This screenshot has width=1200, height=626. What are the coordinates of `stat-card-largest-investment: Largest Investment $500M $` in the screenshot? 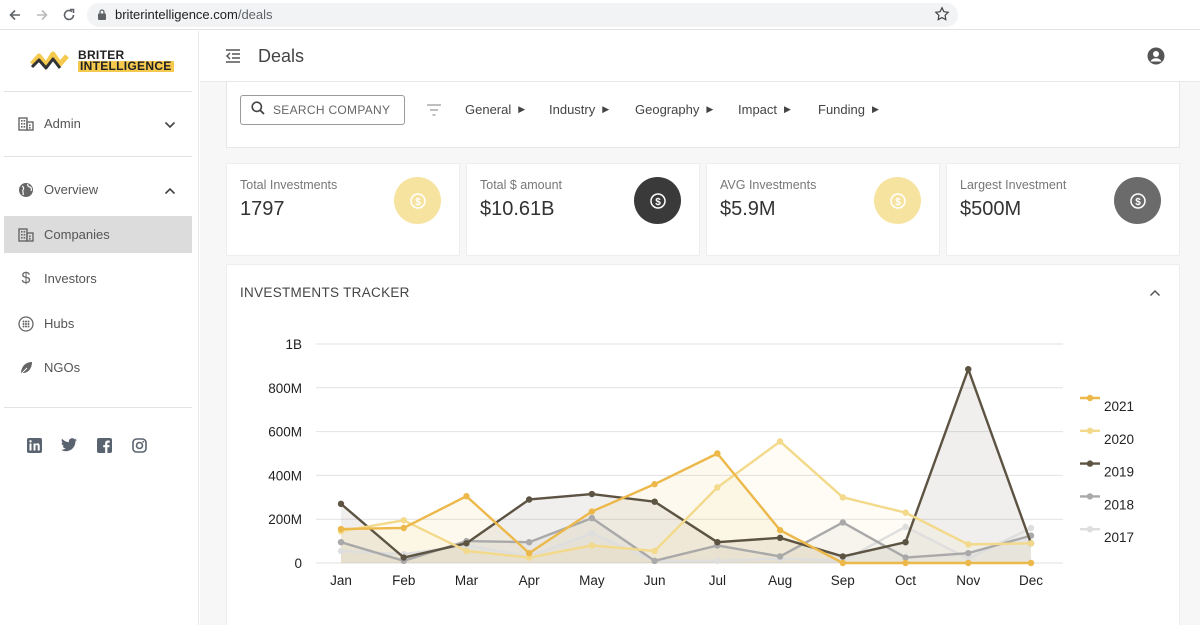 It's located at (1063, 209).